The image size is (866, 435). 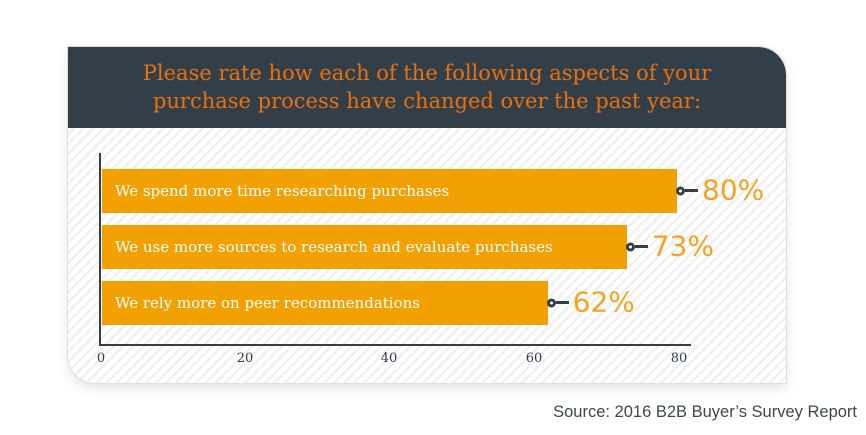 What do you see at coordinates (101, 358) in the screenshot?
I see `x-axis-tick-0: 0` at bounding box center [101, 358].